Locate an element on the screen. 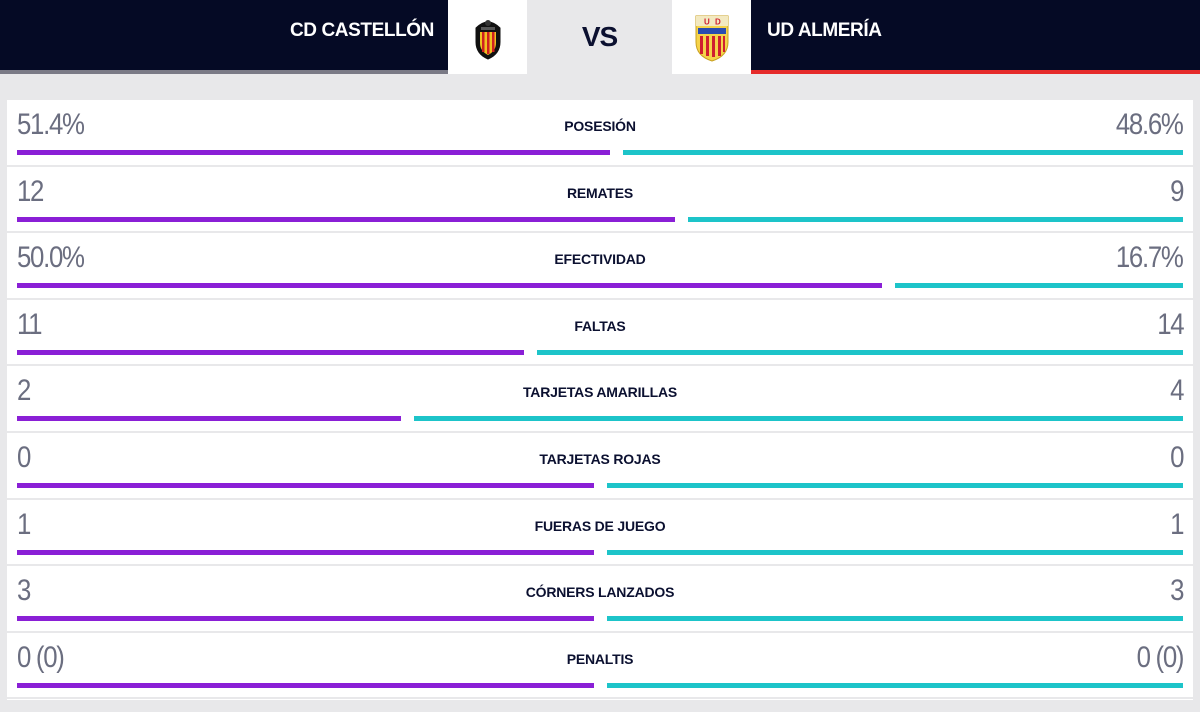  away-stat-value: 48.6% is located at coordinates (1150, 124).